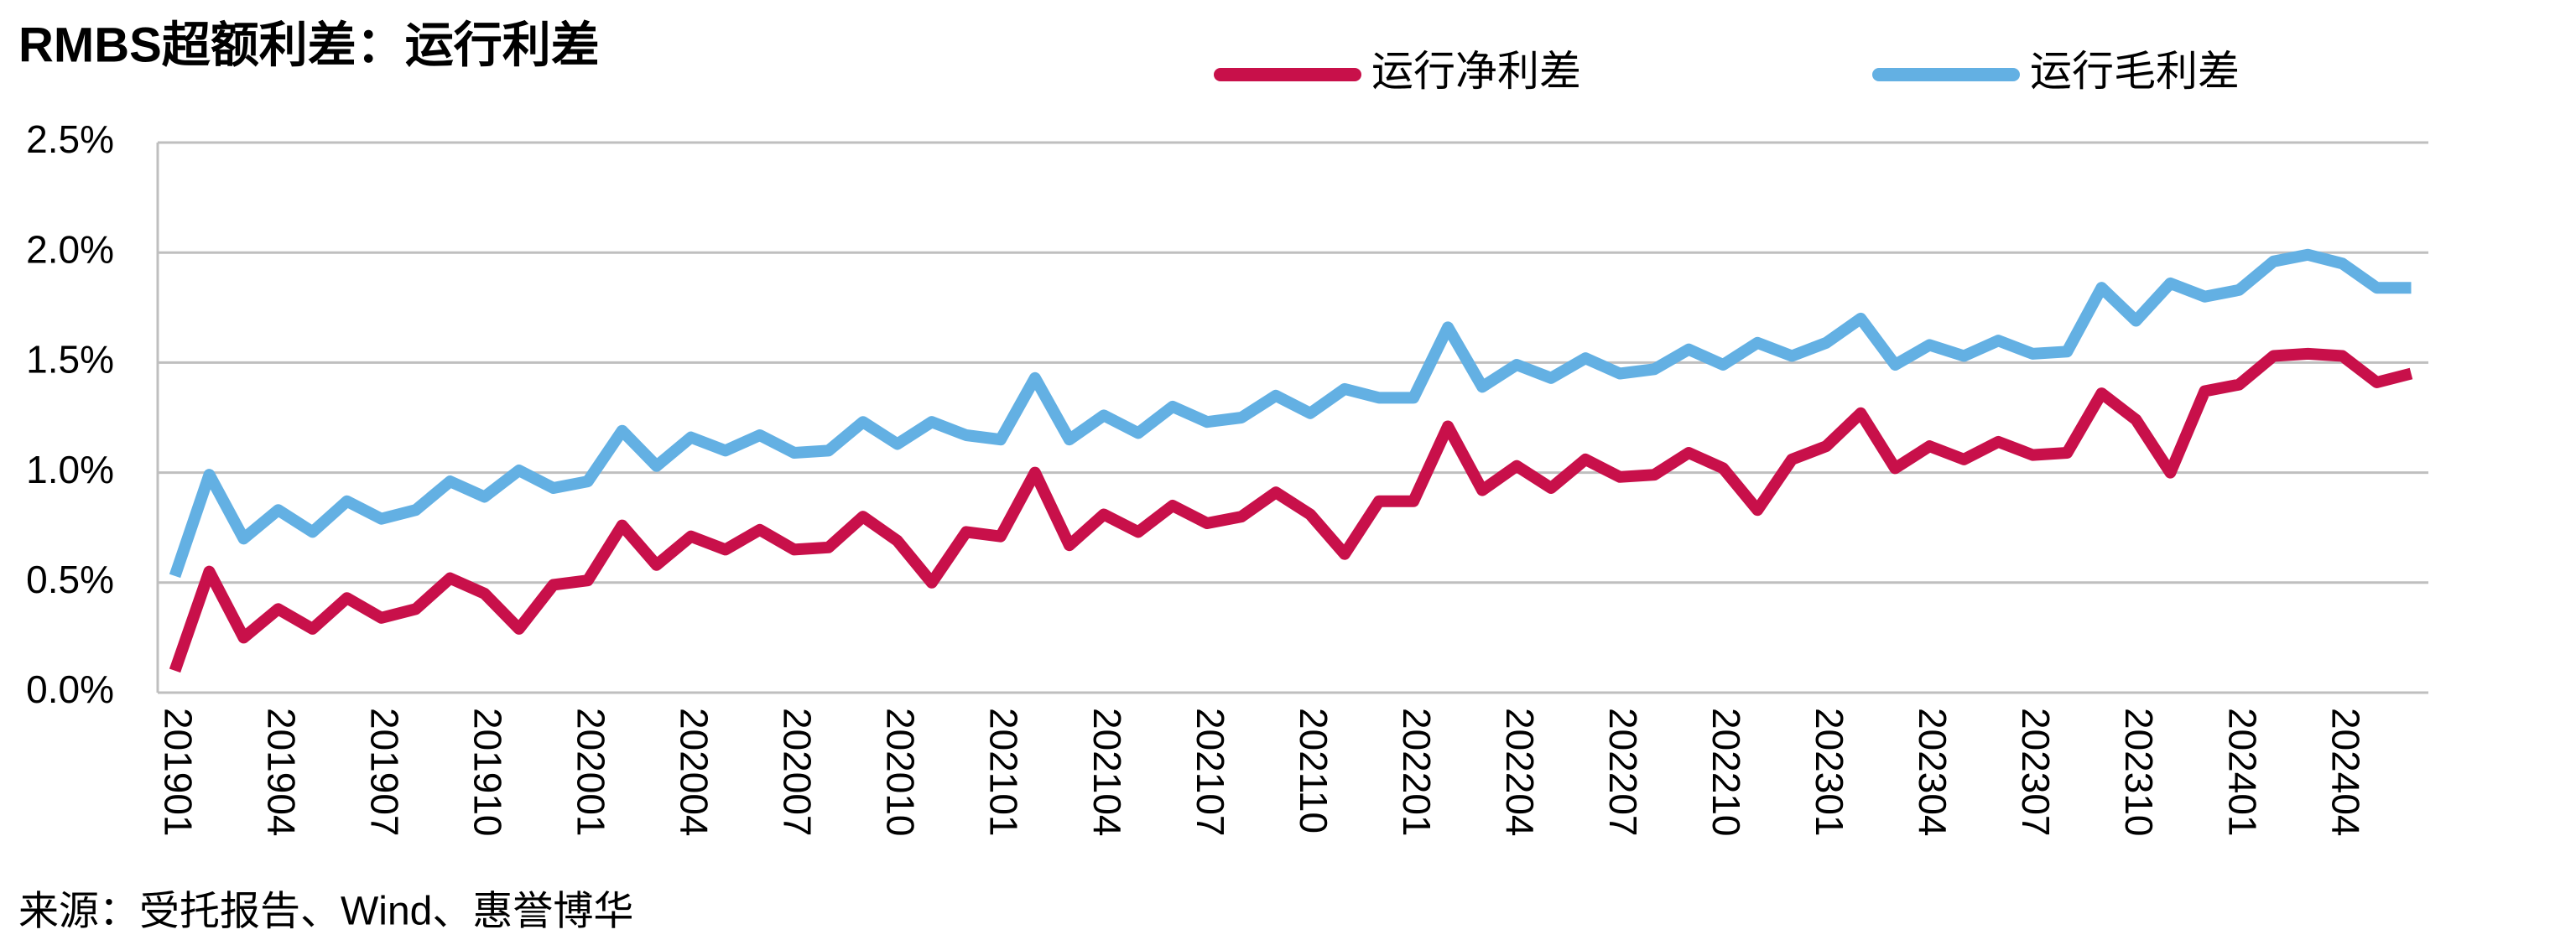 The image size is (2576, 940). I want to click on legend-label: 运行毛利差, so click(2135, 71).